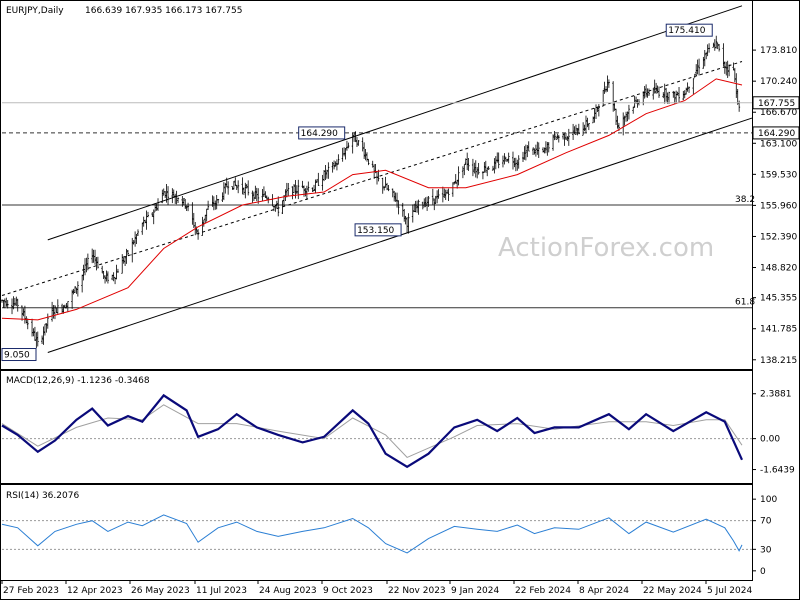  I want to click on date-tick-label: 26 May 2023, so click(160, 591).